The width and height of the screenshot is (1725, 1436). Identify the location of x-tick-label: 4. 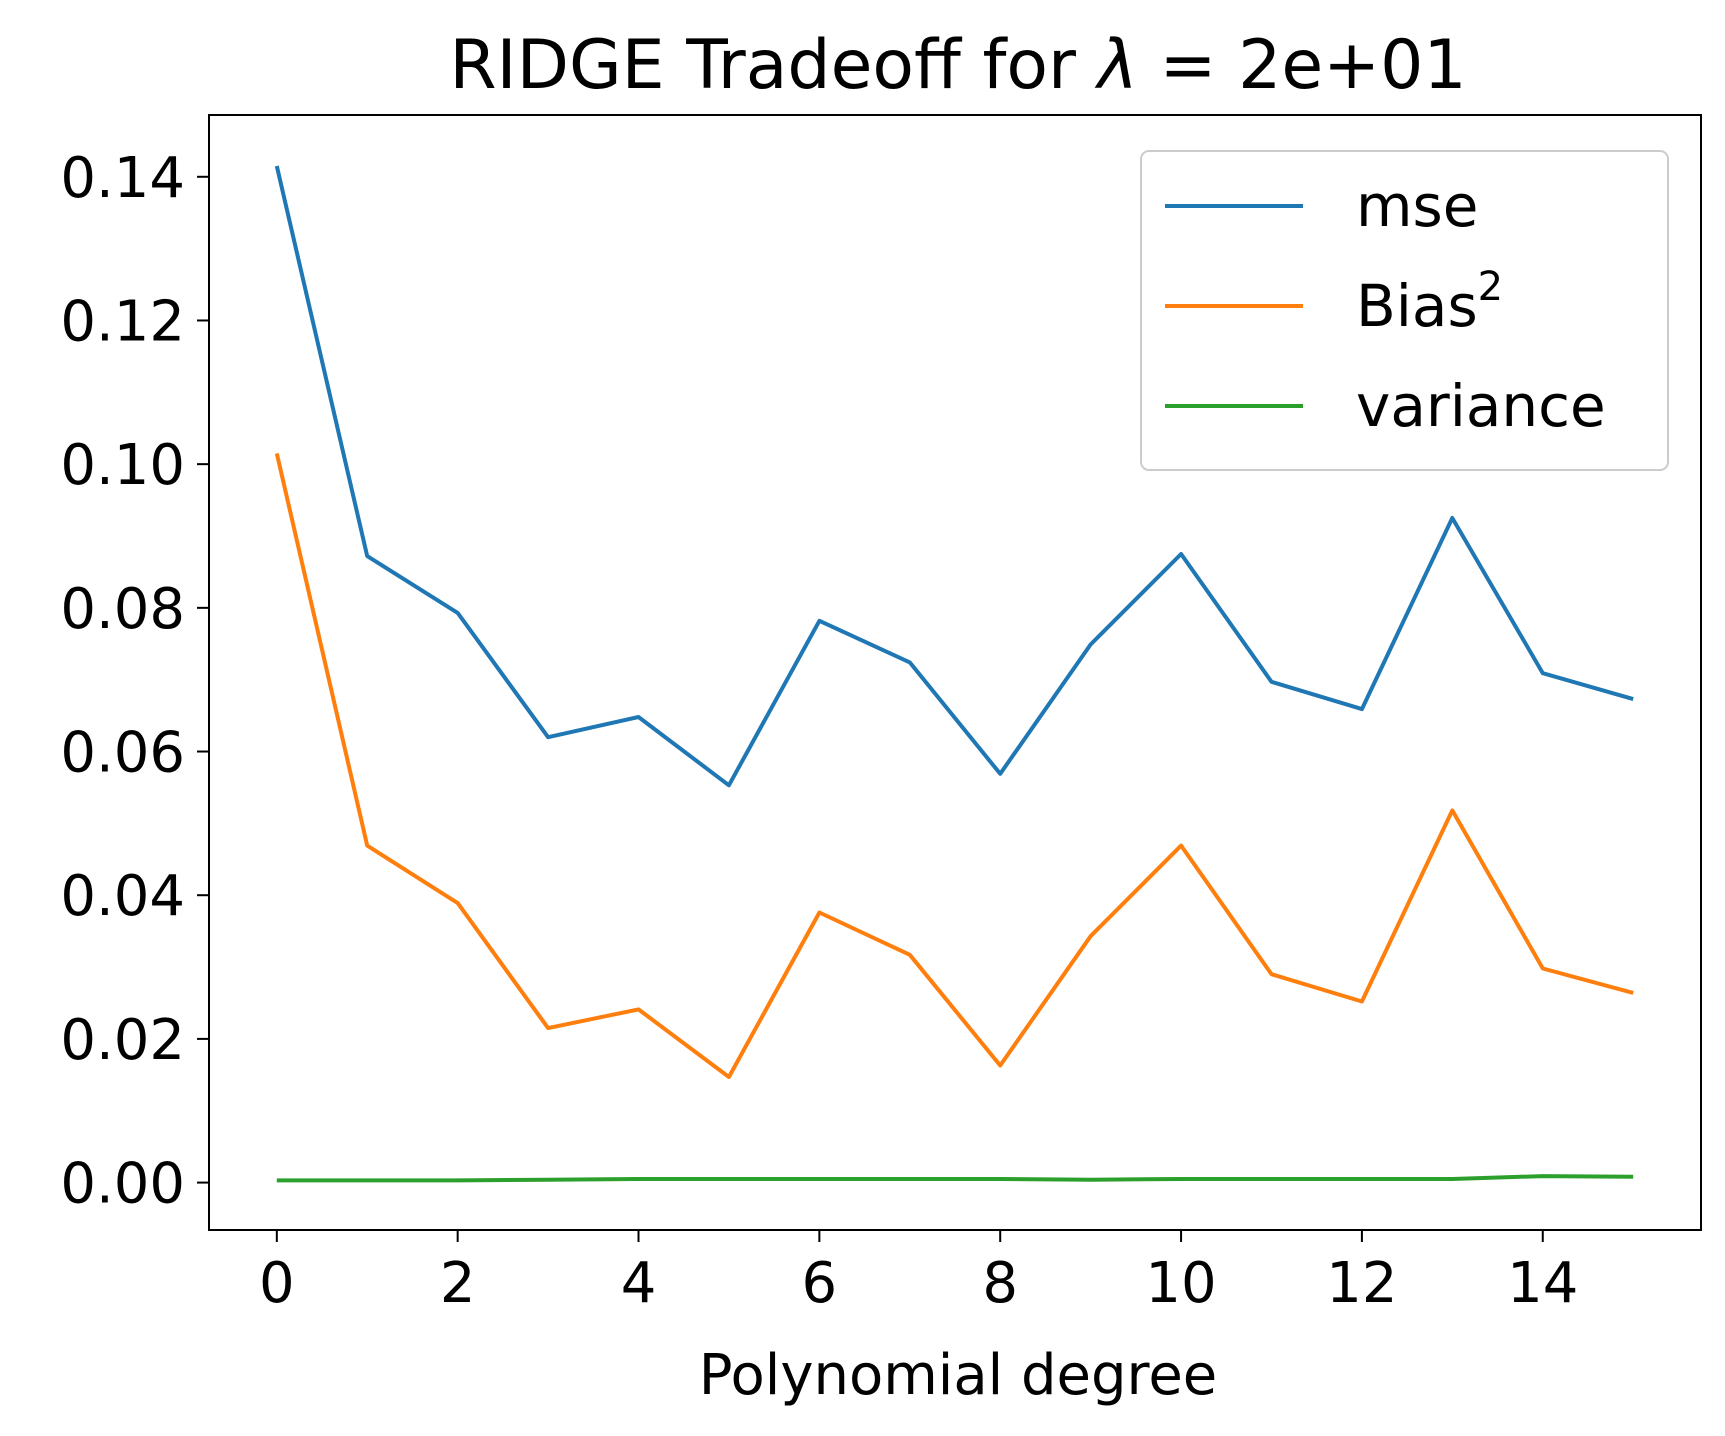
(639, 1283).